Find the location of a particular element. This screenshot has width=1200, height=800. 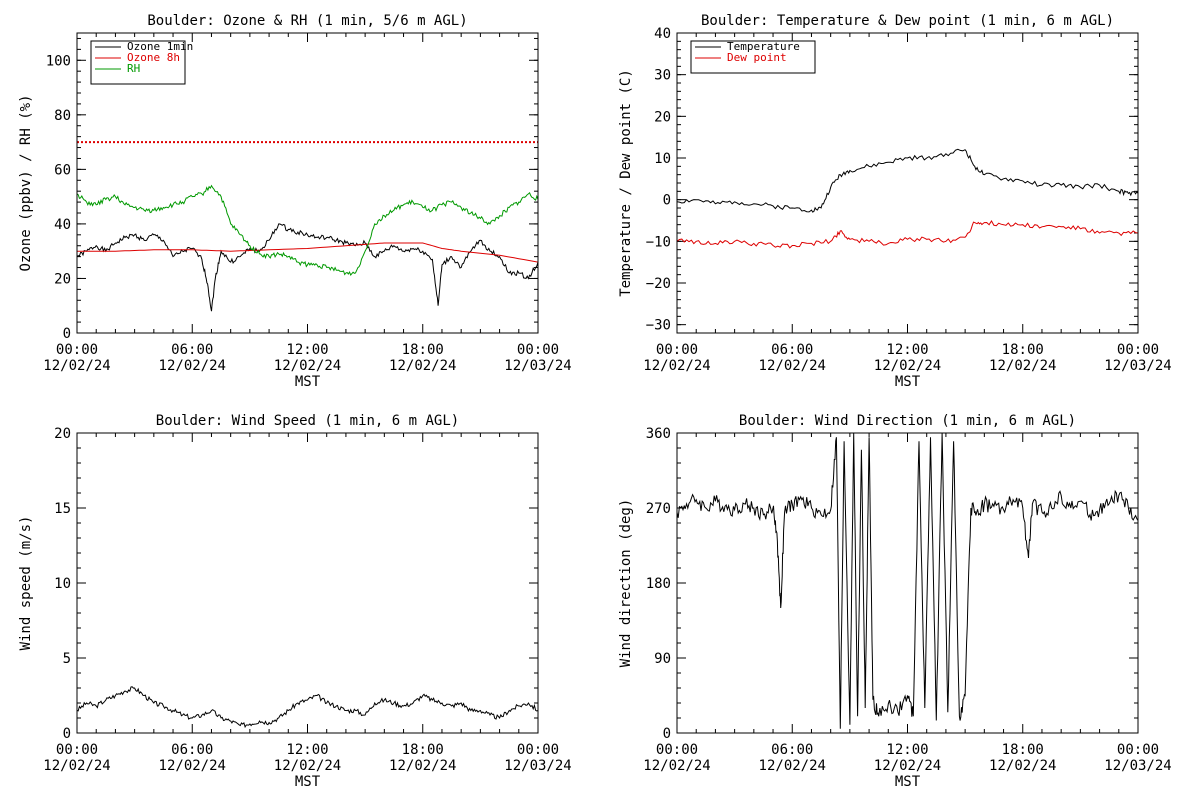

y-tick-label: 5 is located at coordinates (67, 659).